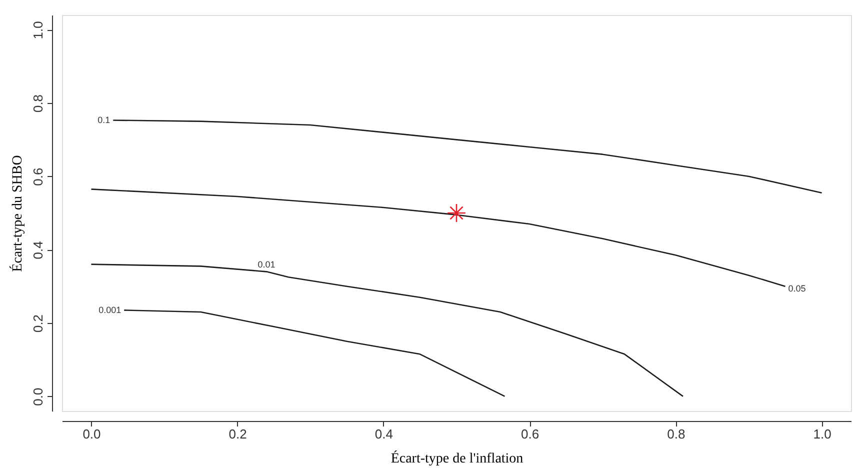 The image size is (866, 475). What do you see at coordinates (38, 177) in the screenshot?
I see `y-tick-label: 0.6` at bounding box center [38, 177].